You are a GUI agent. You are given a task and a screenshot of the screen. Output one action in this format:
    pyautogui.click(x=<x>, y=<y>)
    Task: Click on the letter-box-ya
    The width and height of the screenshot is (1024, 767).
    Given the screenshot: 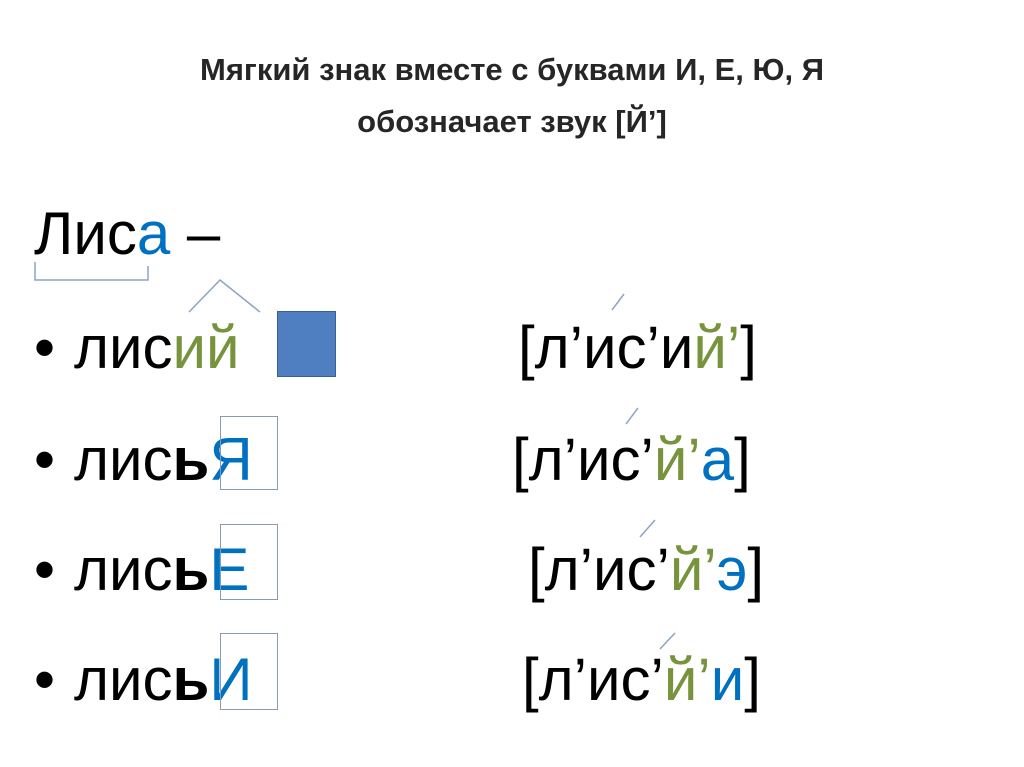 What is the action you would take?
    pyautogui.click(x=249, y=453)
    